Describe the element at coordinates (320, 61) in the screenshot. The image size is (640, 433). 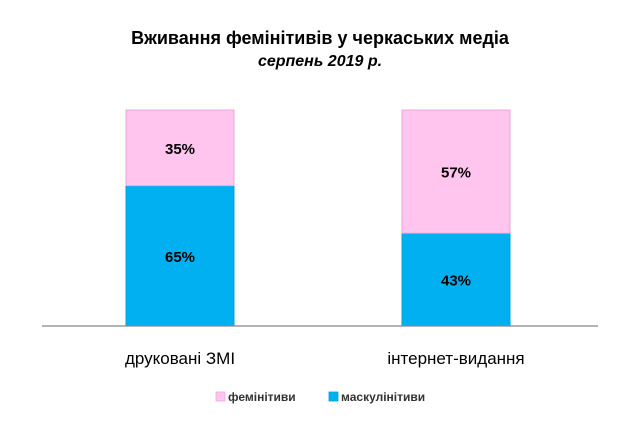
I see `chart-subtitle: серпень 2019 р.` at that location.